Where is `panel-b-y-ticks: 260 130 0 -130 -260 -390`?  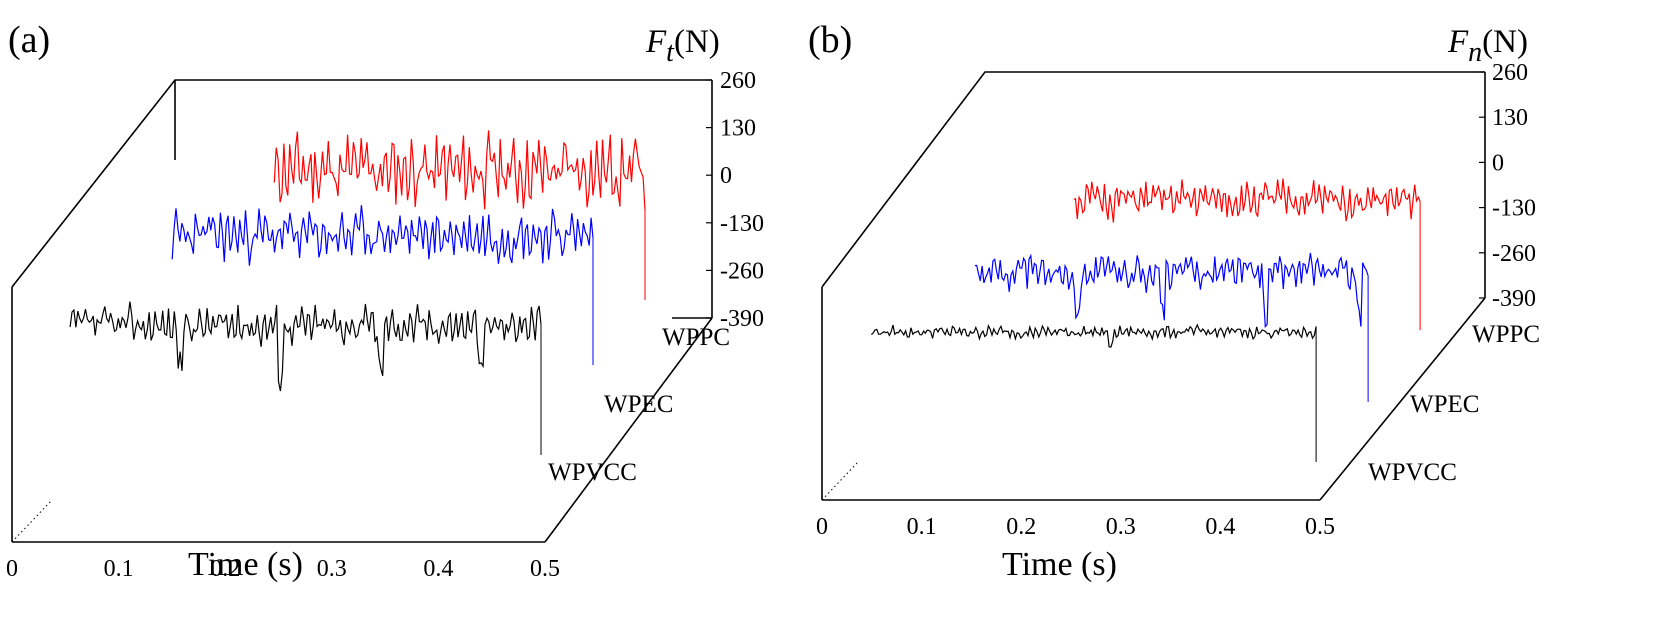
panel-b-y-ticks: 260 130 0 -130 -260 -390 is located at coordinates (1507, 186).